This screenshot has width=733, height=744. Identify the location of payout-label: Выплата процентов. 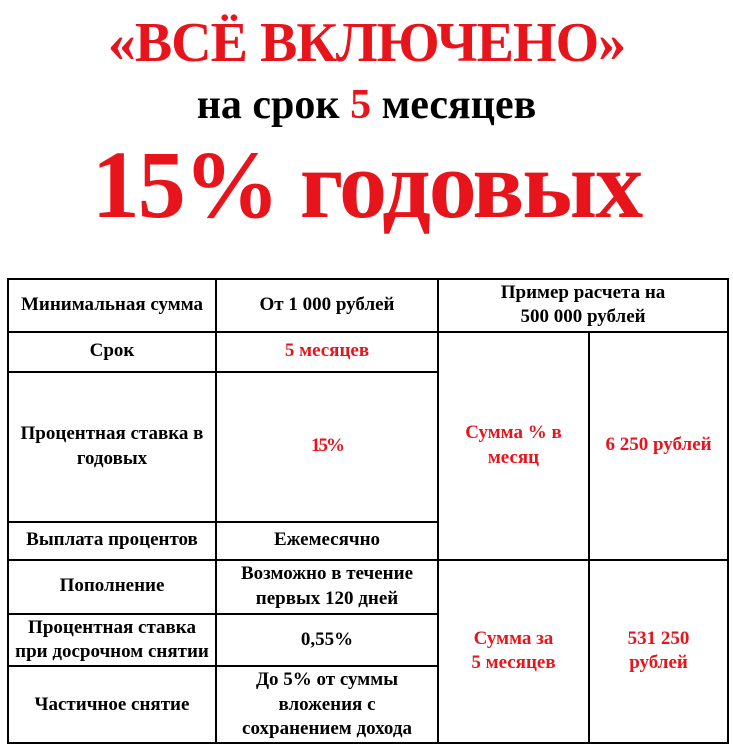
(112, 540).